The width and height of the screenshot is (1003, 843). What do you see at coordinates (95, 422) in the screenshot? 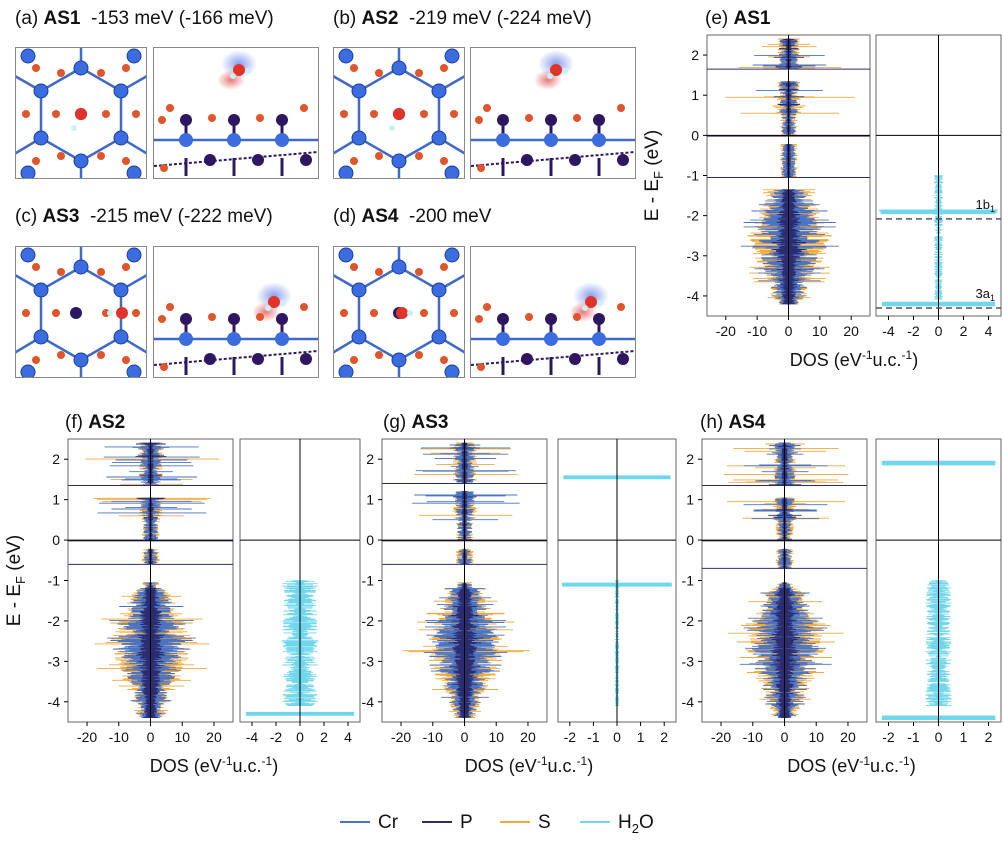
I see `panel-f-title: (f) AS2` at bounding box center [95, 422].